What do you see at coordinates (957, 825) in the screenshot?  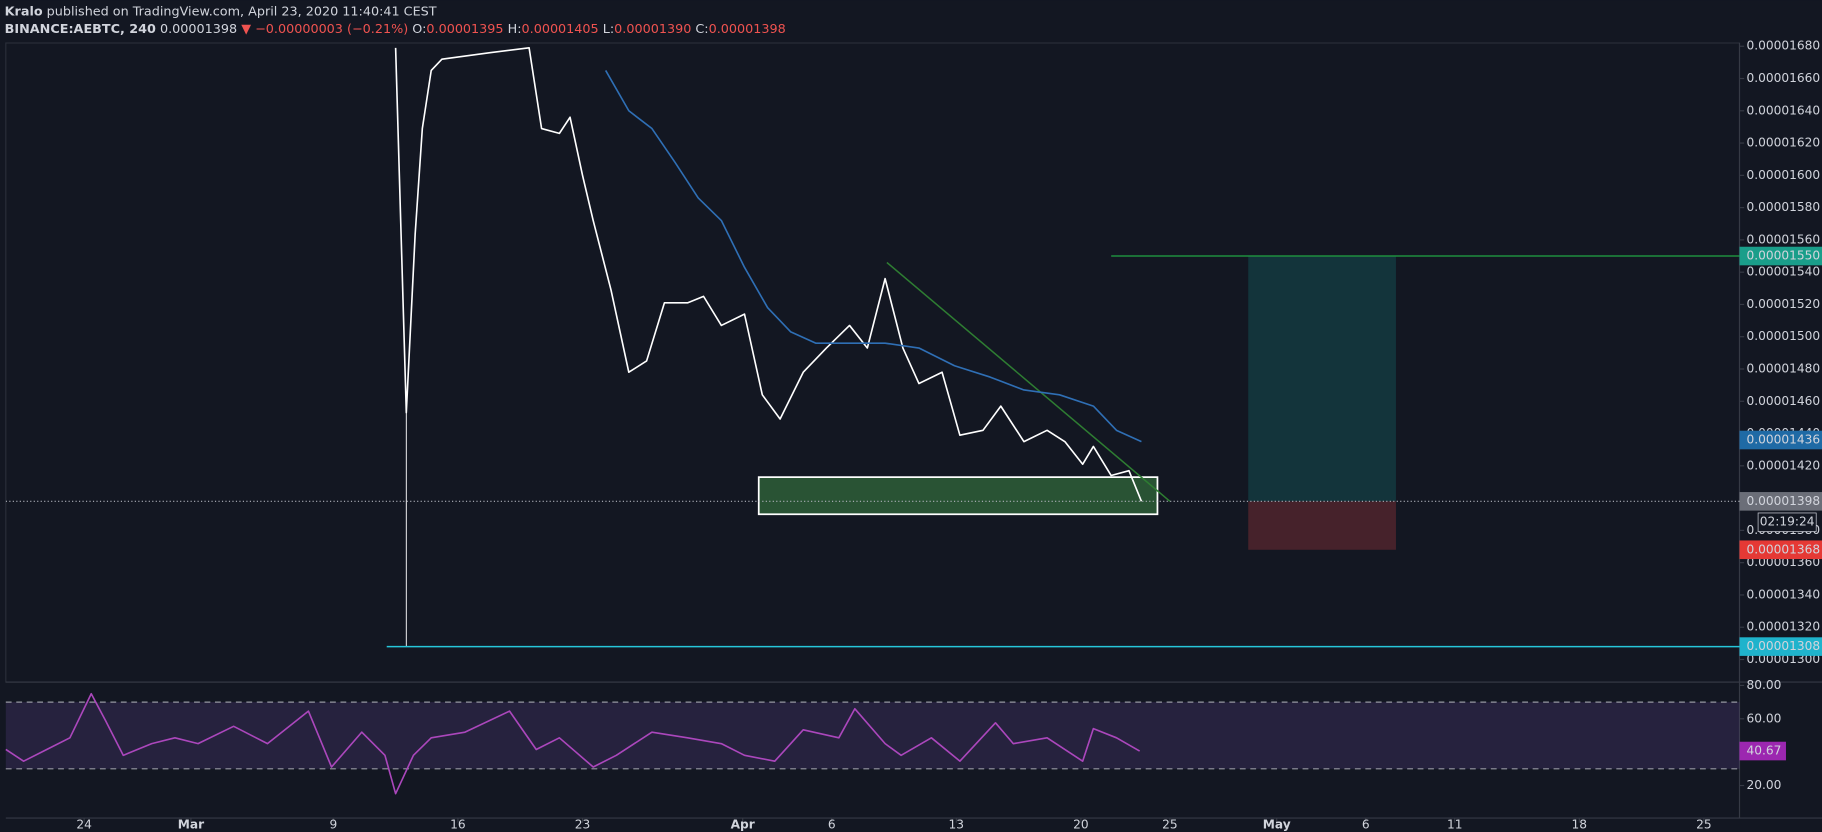 I see `x-tick-label: 13` at bounding box center [957, 825].